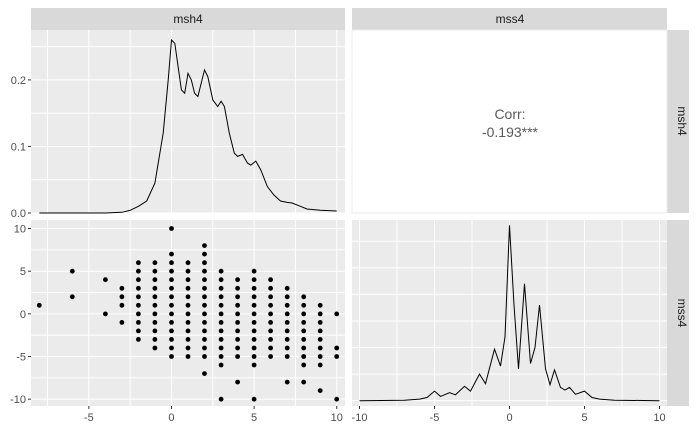 This screenshot has height=432, width=700. I want to click on density-mss4-xtick-label-4: 10, so click(659, 418).